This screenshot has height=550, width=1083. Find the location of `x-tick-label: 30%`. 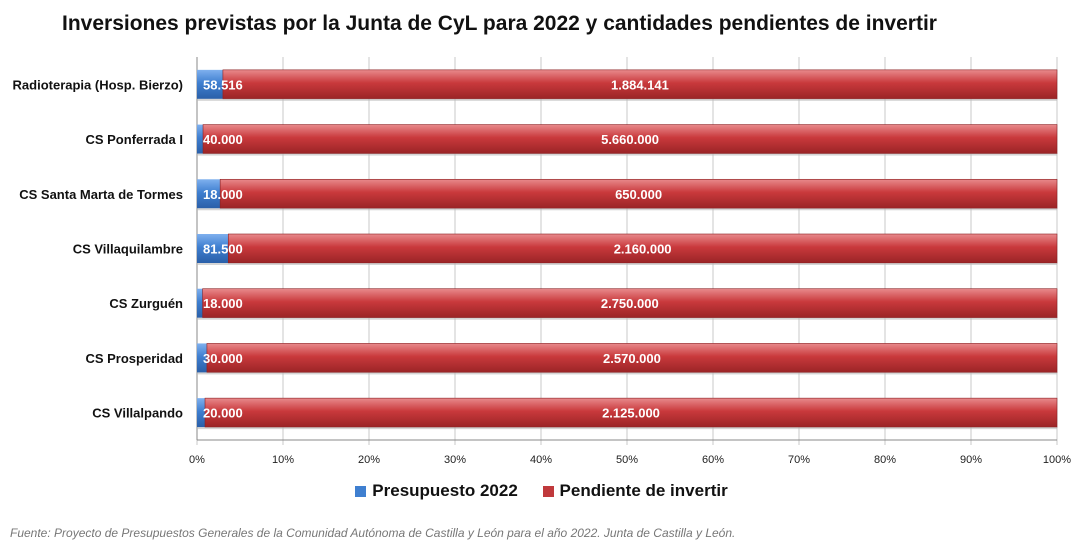

x-tick-label: 30% is located at coordinates (455, 460).